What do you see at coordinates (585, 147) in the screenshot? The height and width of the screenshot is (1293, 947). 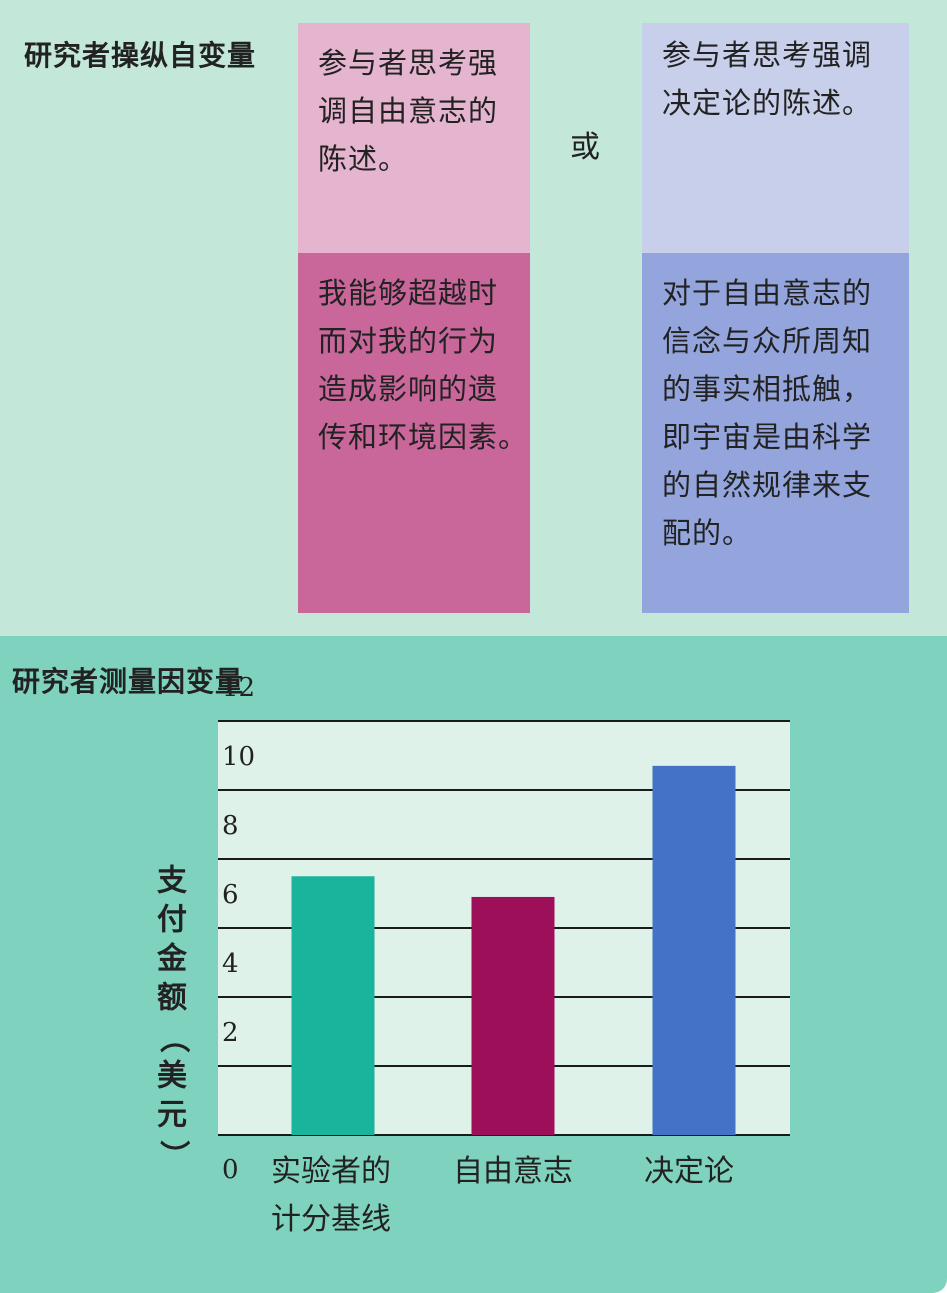 I see `or-label: 或` at bounding box center [585, 147].